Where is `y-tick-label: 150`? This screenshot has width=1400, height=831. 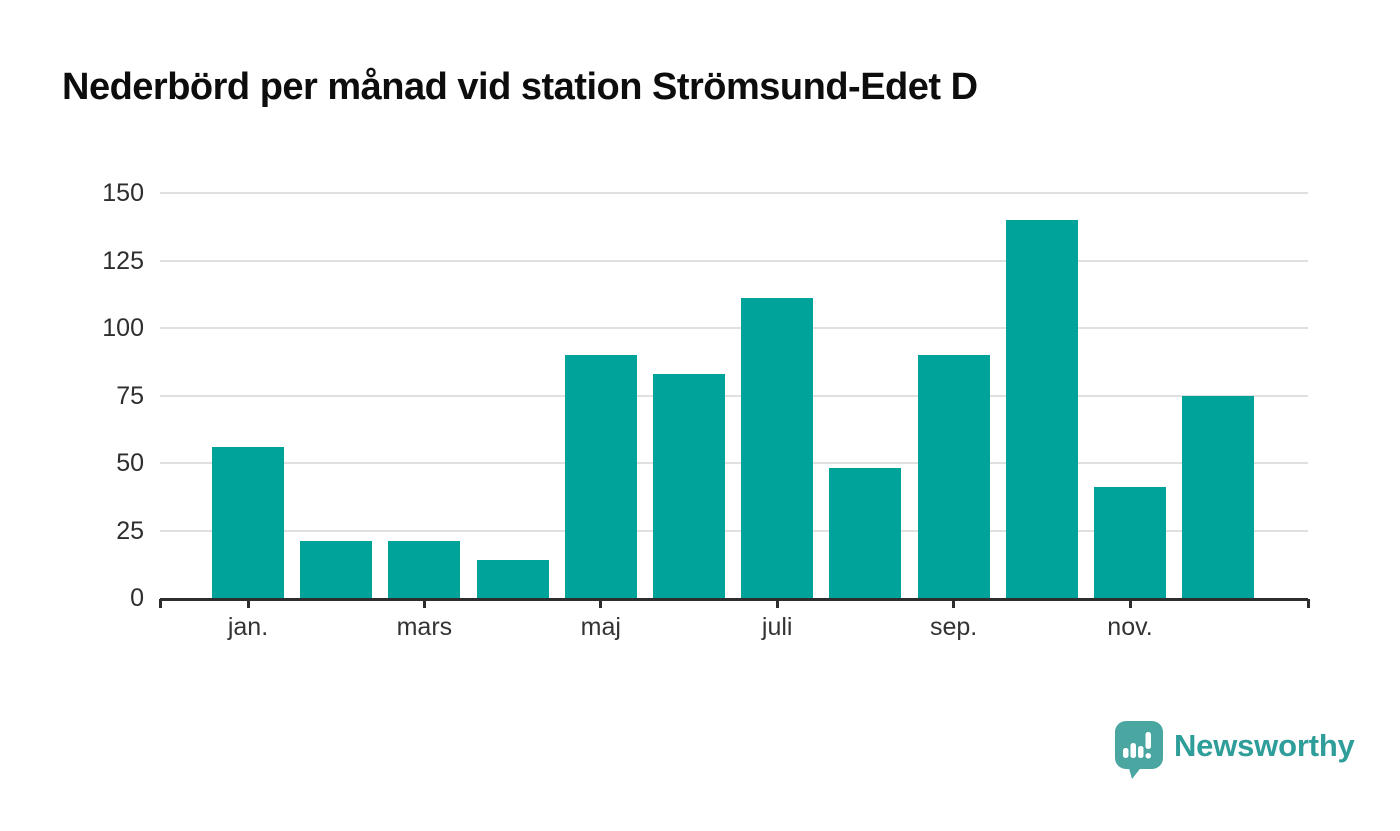
y-tick-label: 150 is located at coordinates (123, 193).